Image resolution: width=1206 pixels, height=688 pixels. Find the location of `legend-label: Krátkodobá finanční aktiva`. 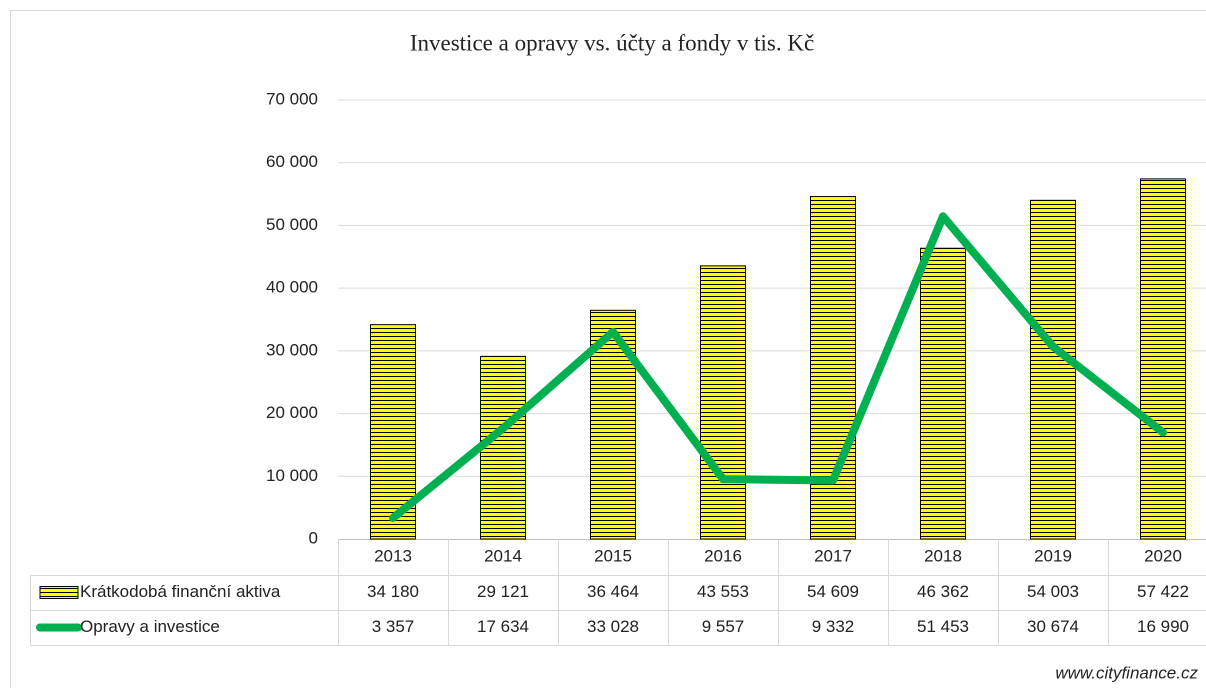

legend-label: Krátkodobá finanční aktiva is located at coordinates (180, 591).